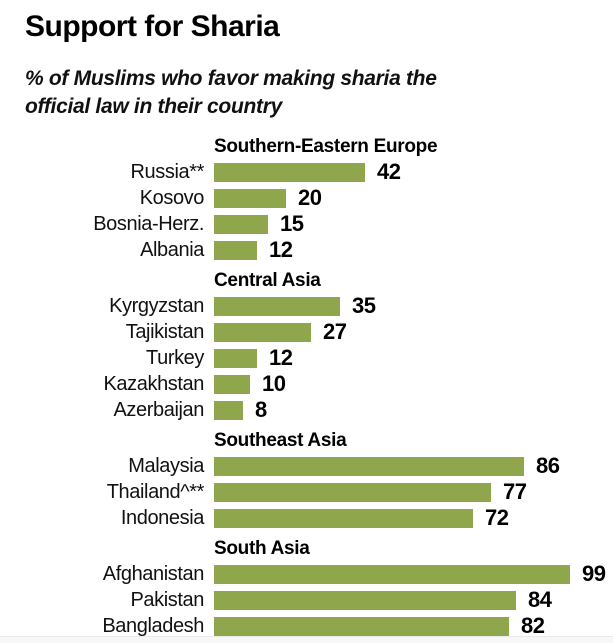 Image resolution: width=613 pixels, height=643 pixels. I want to click on bar-row: Azerbaijan 8, so click(306, 410).